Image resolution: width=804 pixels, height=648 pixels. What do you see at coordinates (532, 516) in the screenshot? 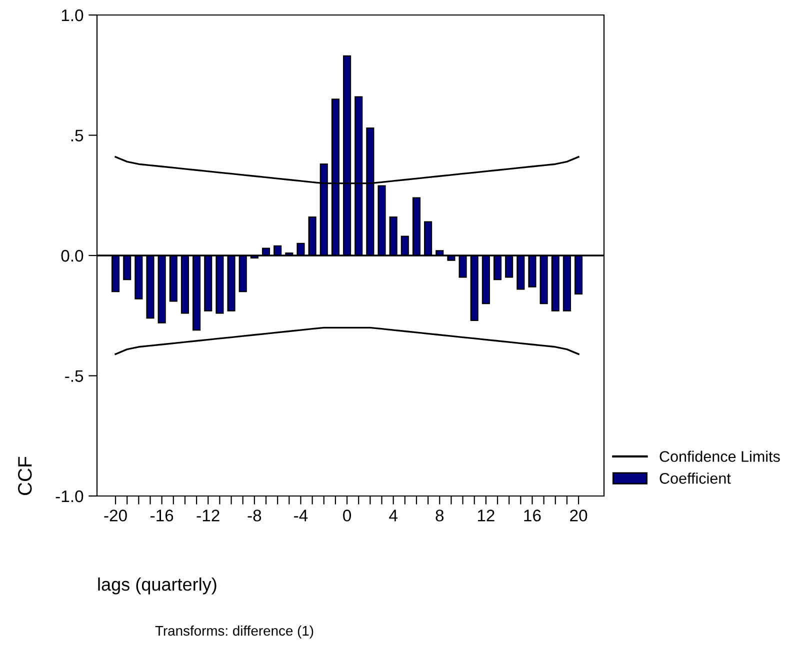
I see `x-tick-label: 16` at bounding box center [532, 516].